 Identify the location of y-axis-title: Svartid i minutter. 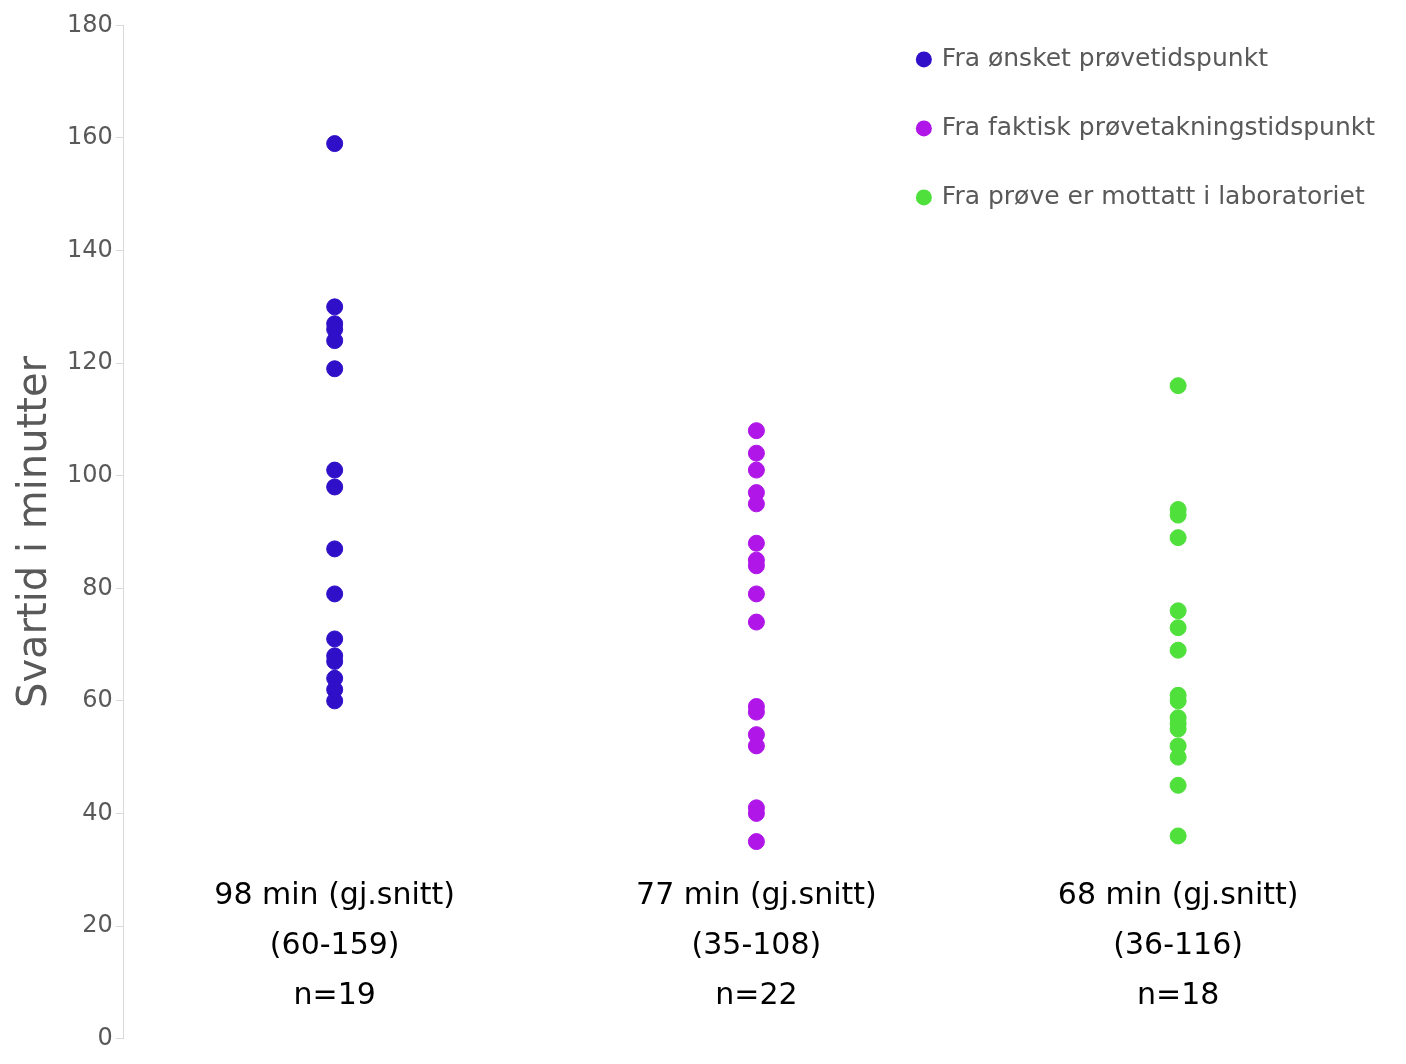
(32, 531).